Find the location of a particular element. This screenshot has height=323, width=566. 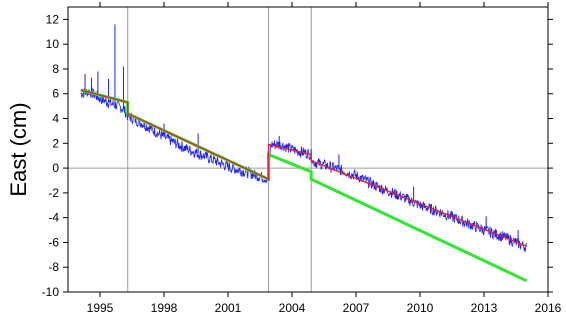

y-tick-label: 0 is located at coordinates (55, 168).